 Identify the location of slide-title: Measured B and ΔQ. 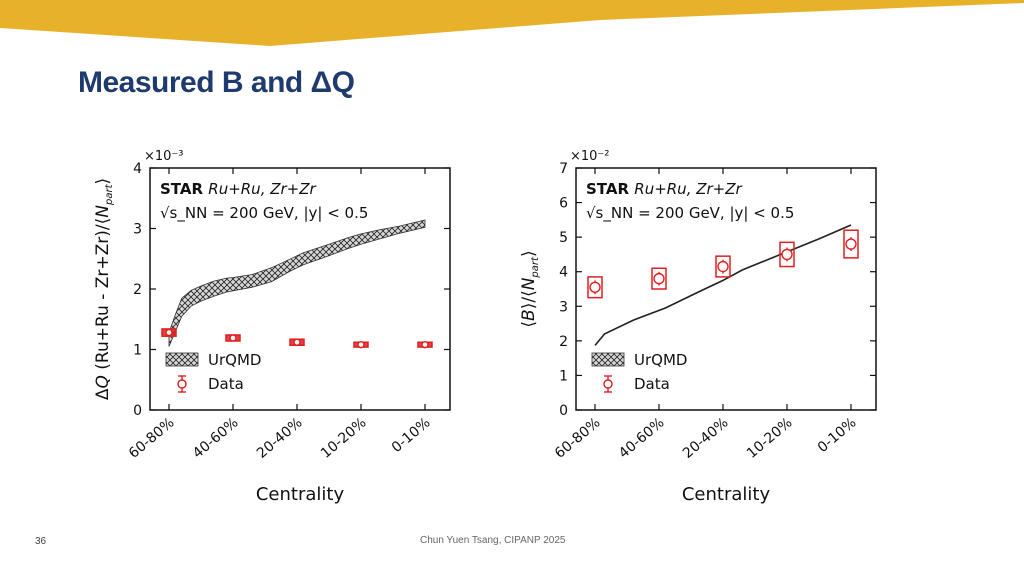
(216, 82).